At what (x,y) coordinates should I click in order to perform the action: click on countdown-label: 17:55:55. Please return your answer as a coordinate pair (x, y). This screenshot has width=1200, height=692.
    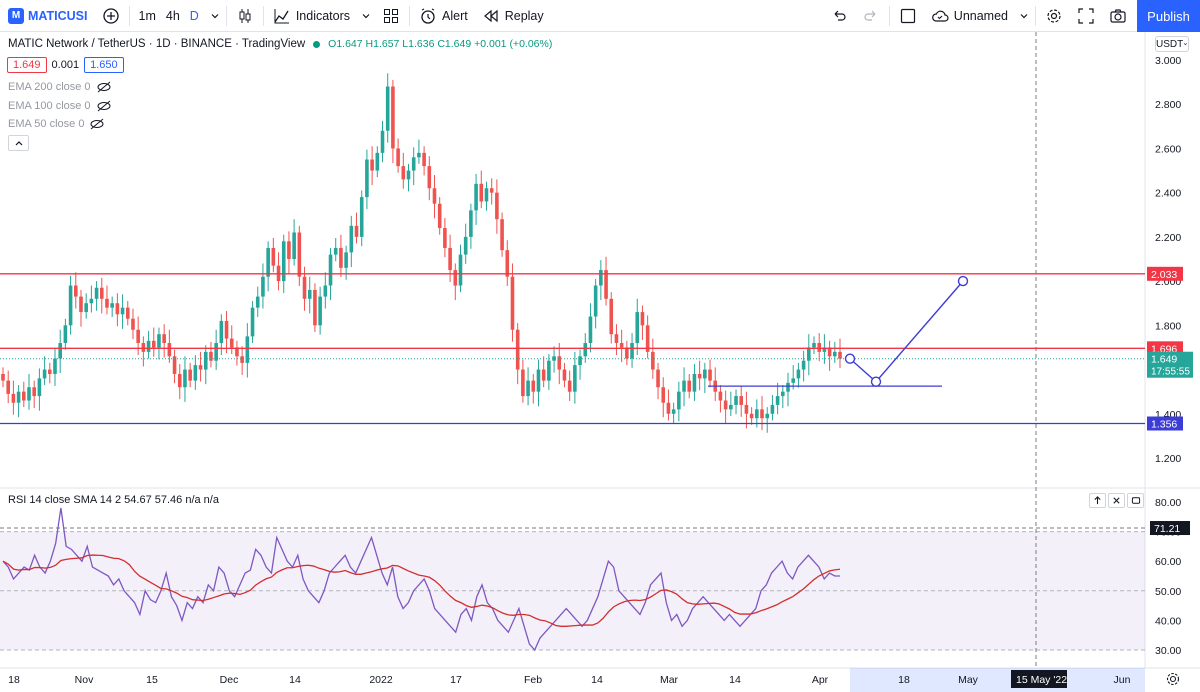
    Looking at the image, I should click on (1170, 372).